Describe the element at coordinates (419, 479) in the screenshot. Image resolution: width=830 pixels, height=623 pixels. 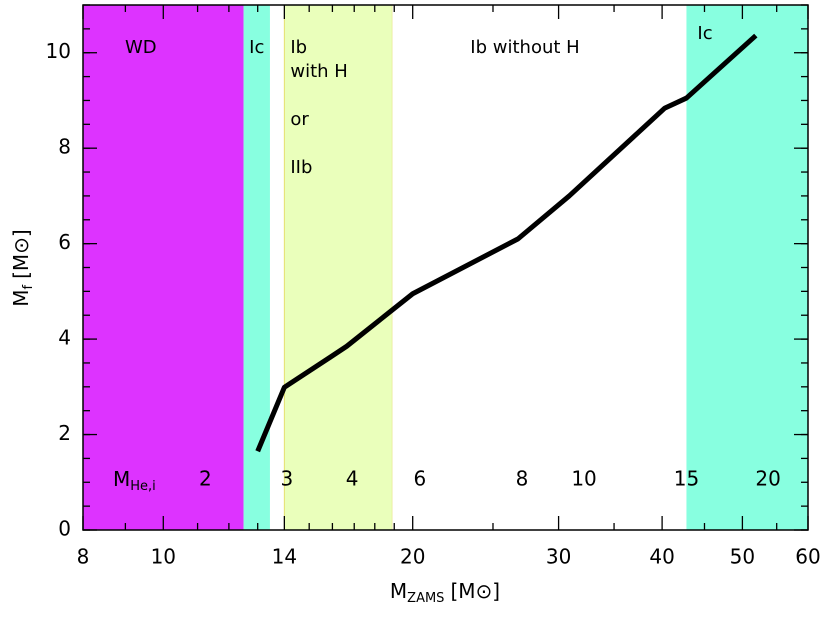
I see `he-core-value: 6` at that location.